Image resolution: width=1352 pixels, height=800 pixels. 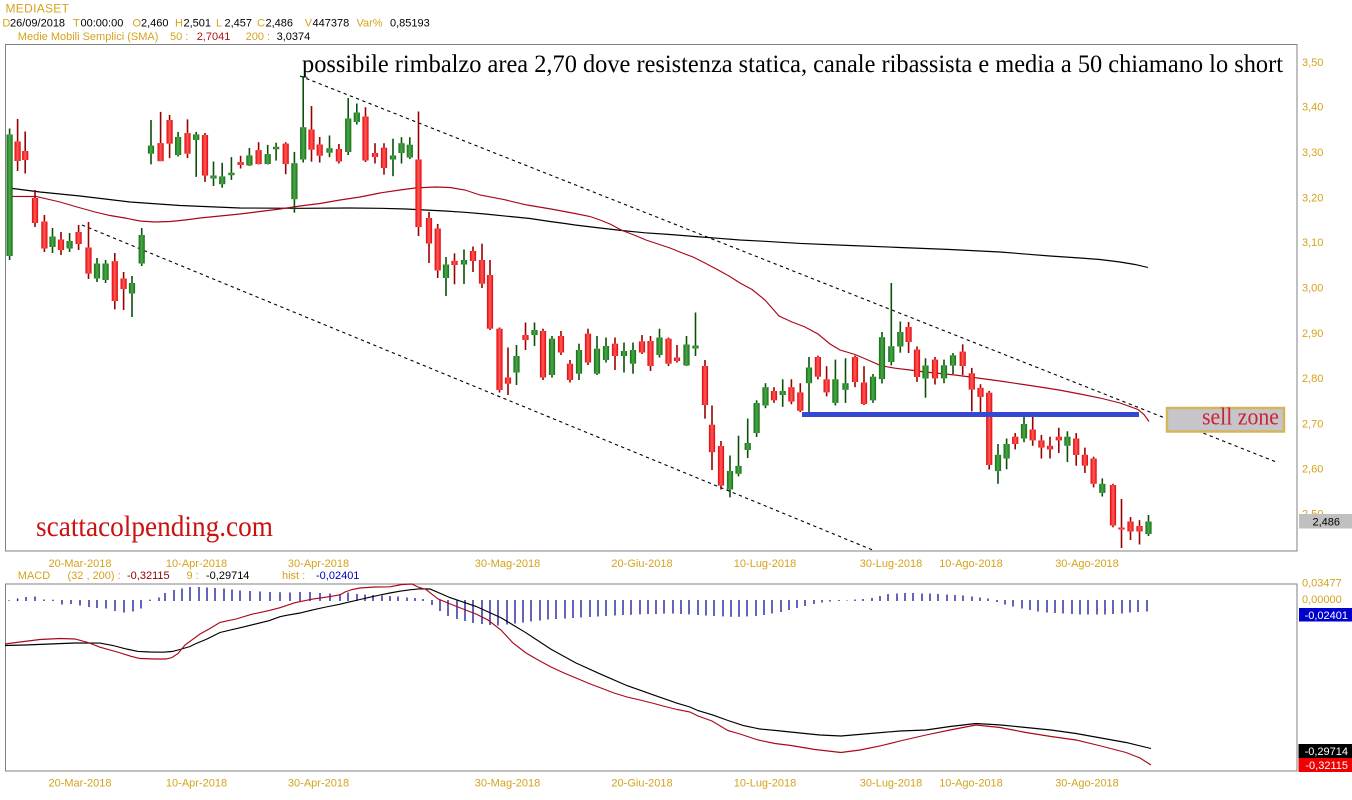 What do you see at coordinates (154, 526) in the screenshot?
I see `svg-text: scattacolpending.com` at bounding box center [154, 526].